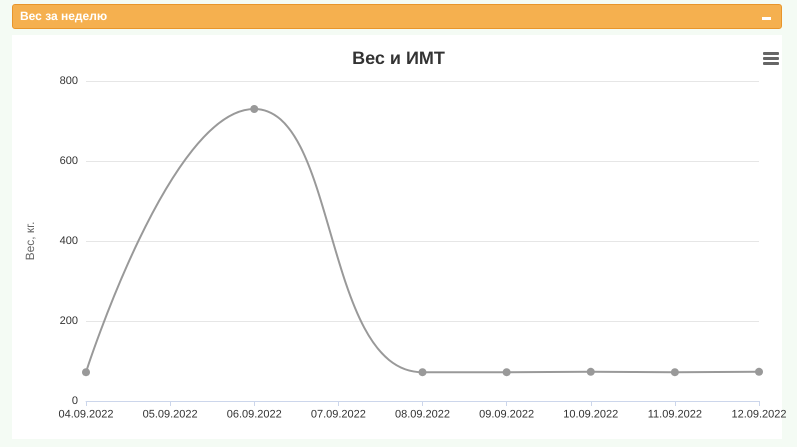 The width and height of the screenshot is (797, 447). What do you see at coordinates (75, 401) in the screenshot?
I see `y-tick-label: 0` at bounding box center [75, 401].